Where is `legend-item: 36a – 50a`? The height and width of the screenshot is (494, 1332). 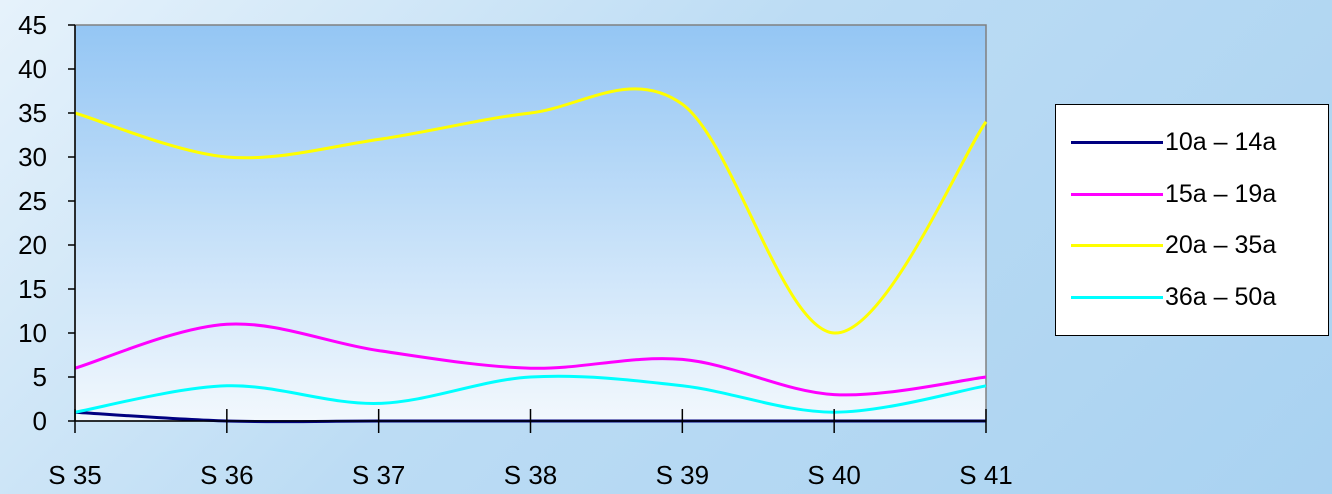 legend-item: 36a – 50a is located at coordinates (1192, 297).